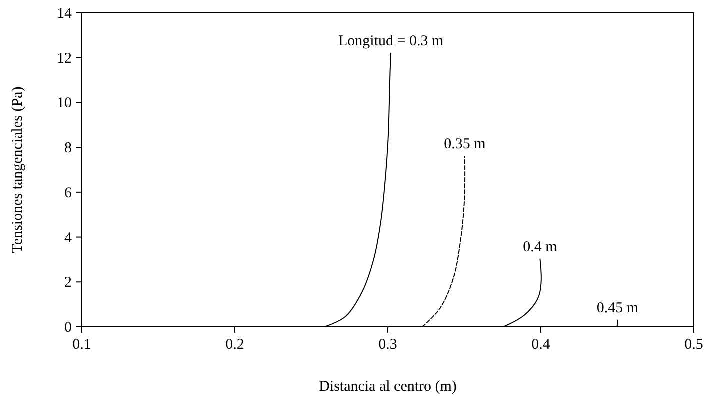  What do you see at coordinates (64, 104) in the screenshot?
I see `y-tick-label: 10` at bounding box center [64, 104].